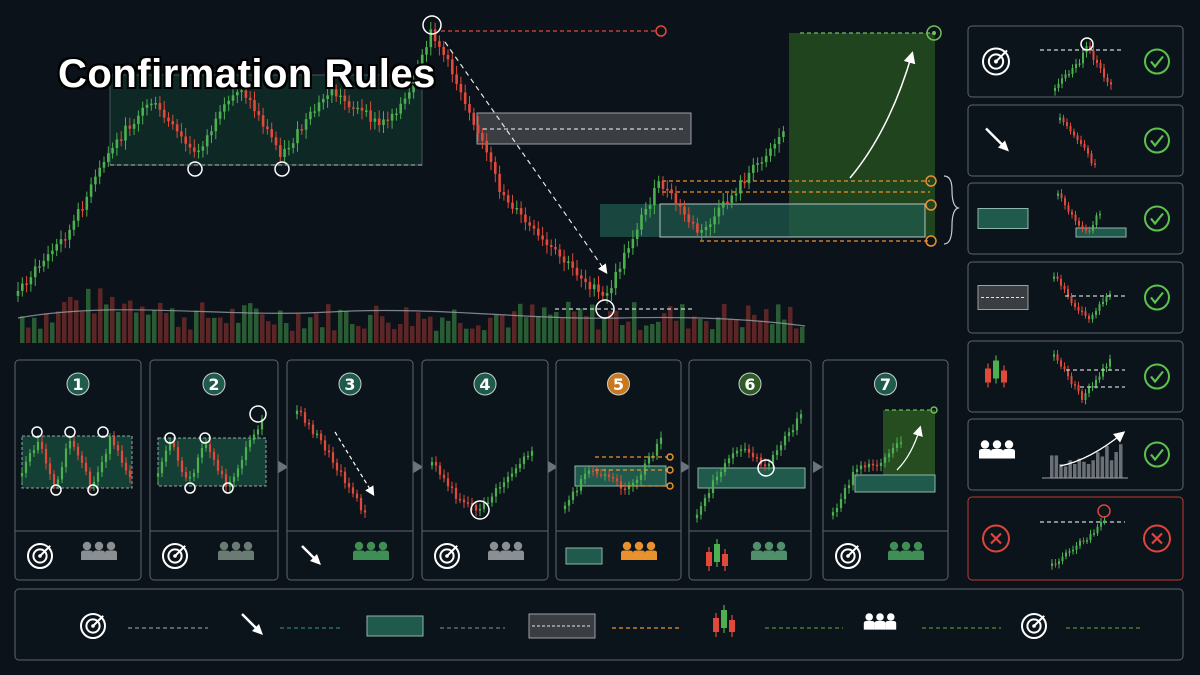  What do you see at coordinates (411, 318) in the screenshot?
I see `volume-average-line` at bounding box center [411, 318].